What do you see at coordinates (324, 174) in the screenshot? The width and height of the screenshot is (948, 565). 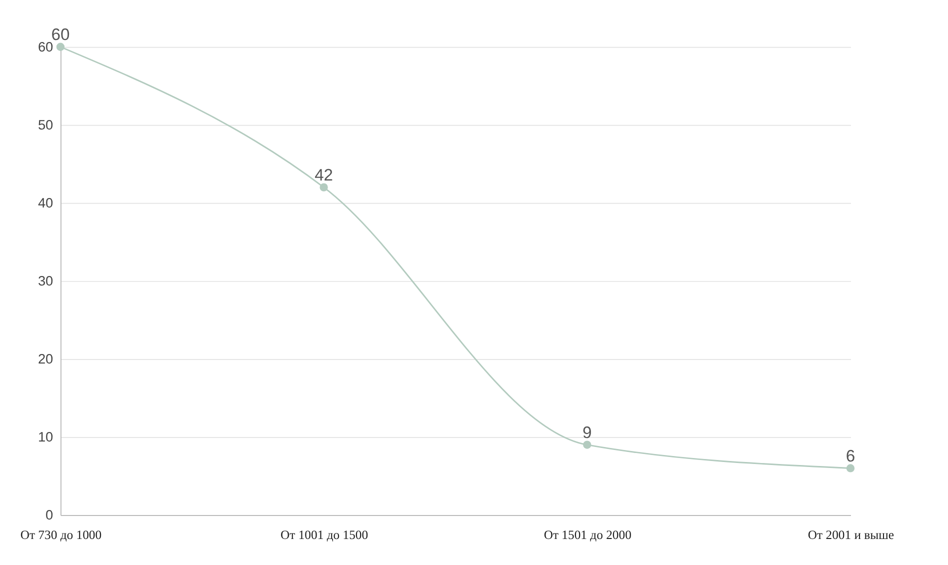 I see `data-label: 42` at bounding box center [324, 174].